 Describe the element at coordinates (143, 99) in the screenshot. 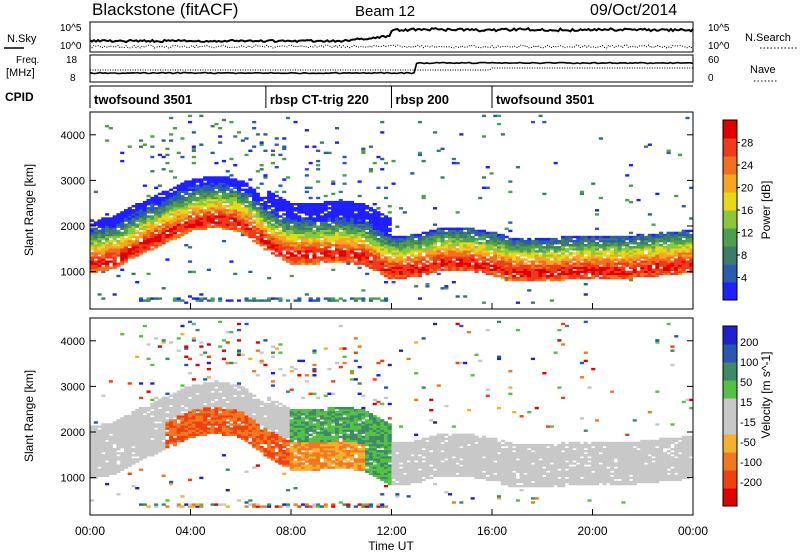

I see `cpid-segment-label: twofsound 3501` at that location.